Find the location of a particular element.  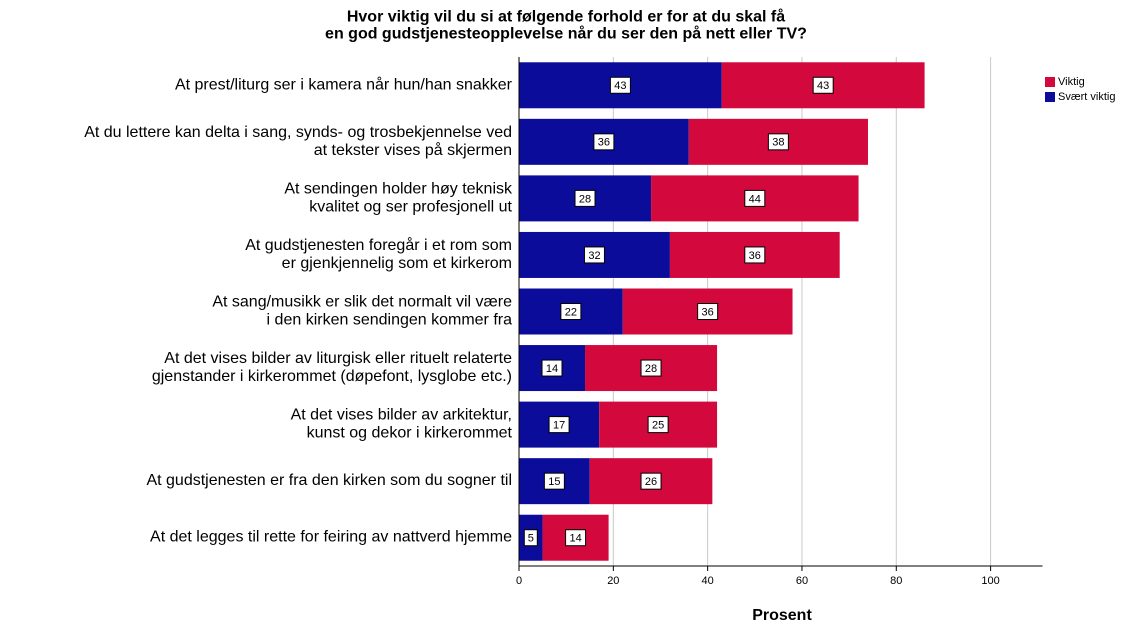

data-label: 25 is located at coordinates (658, 426).